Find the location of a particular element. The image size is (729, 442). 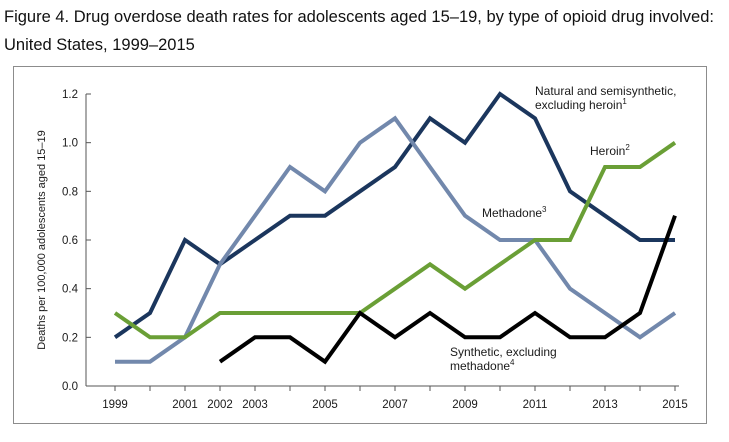

y-tick-label: 0.4 is located at coordinates (70, 290).